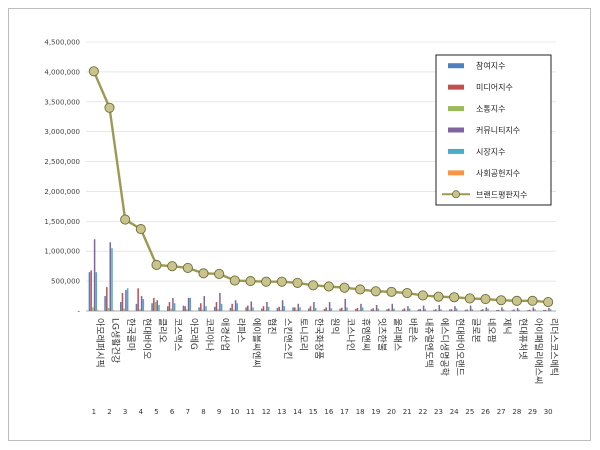 The image size is (600, 450). What do you see at coordinates (203, 412) in the screenshot?
I see `rank-label: 8` at bounding box center [203, 412].